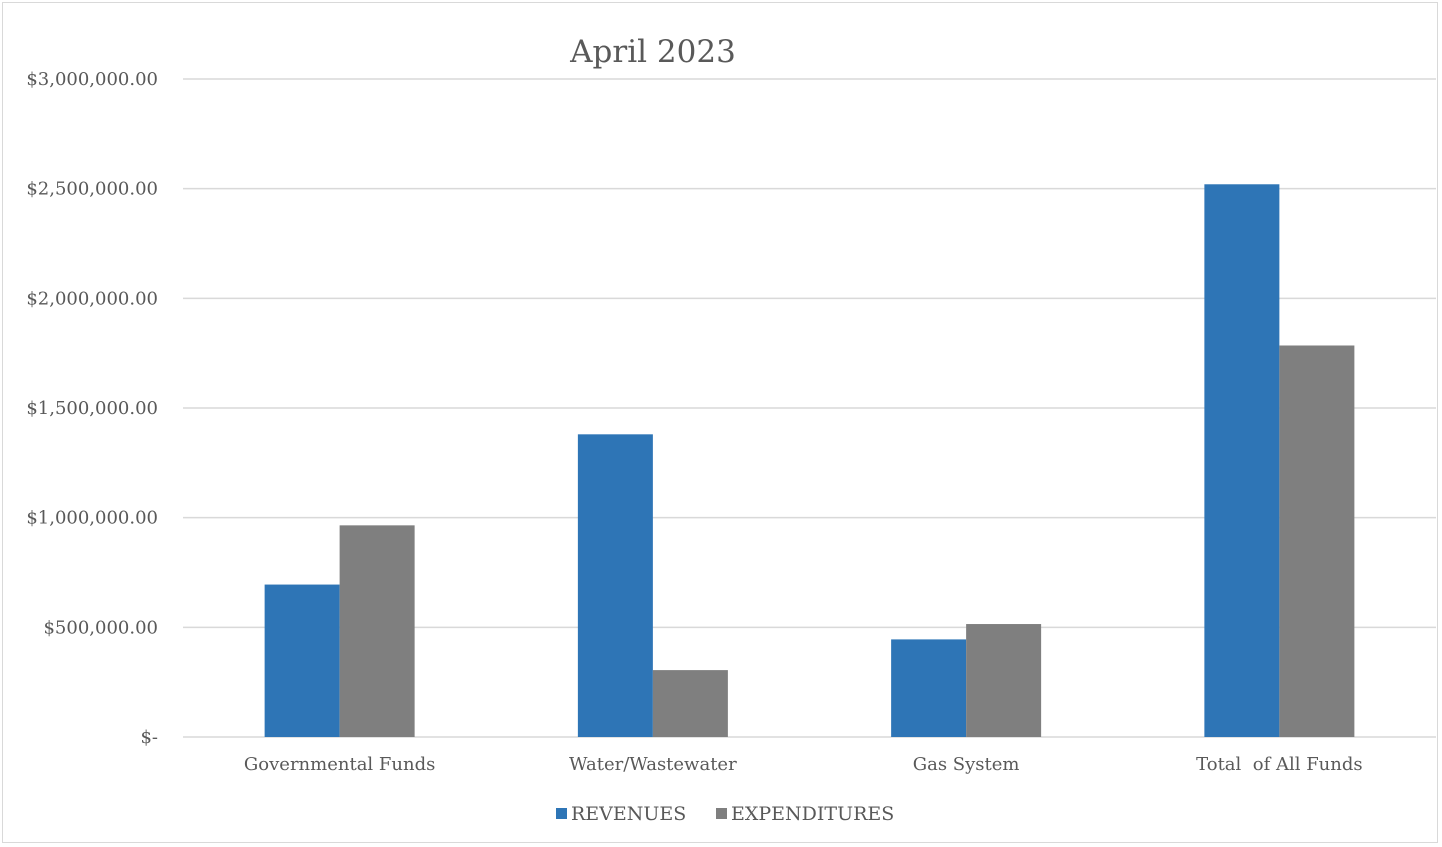  I want to click on y-tick-label: $-, so click(149, 737).